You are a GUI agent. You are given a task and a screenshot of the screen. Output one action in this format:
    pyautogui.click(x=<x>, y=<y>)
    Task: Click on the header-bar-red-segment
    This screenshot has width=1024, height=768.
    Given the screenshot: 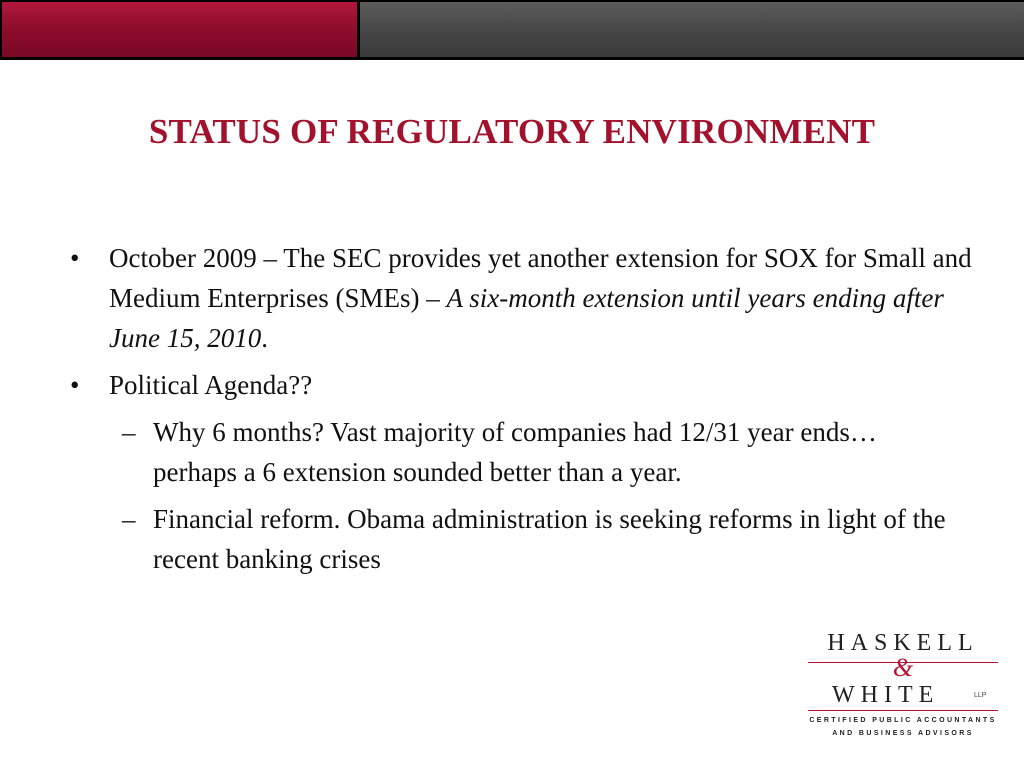 What is the action you would take?
    pyautogui.click(x=179, y=29)
    